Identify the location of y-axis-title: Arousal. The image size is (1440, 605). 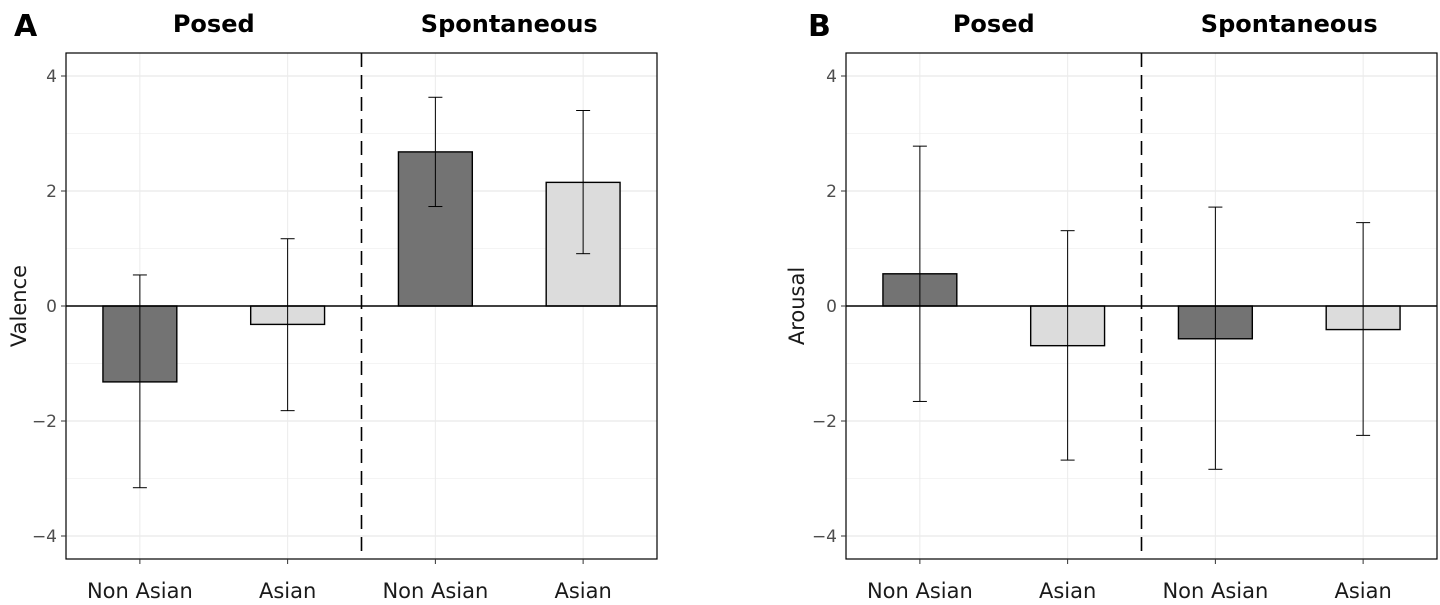
(797, 306).